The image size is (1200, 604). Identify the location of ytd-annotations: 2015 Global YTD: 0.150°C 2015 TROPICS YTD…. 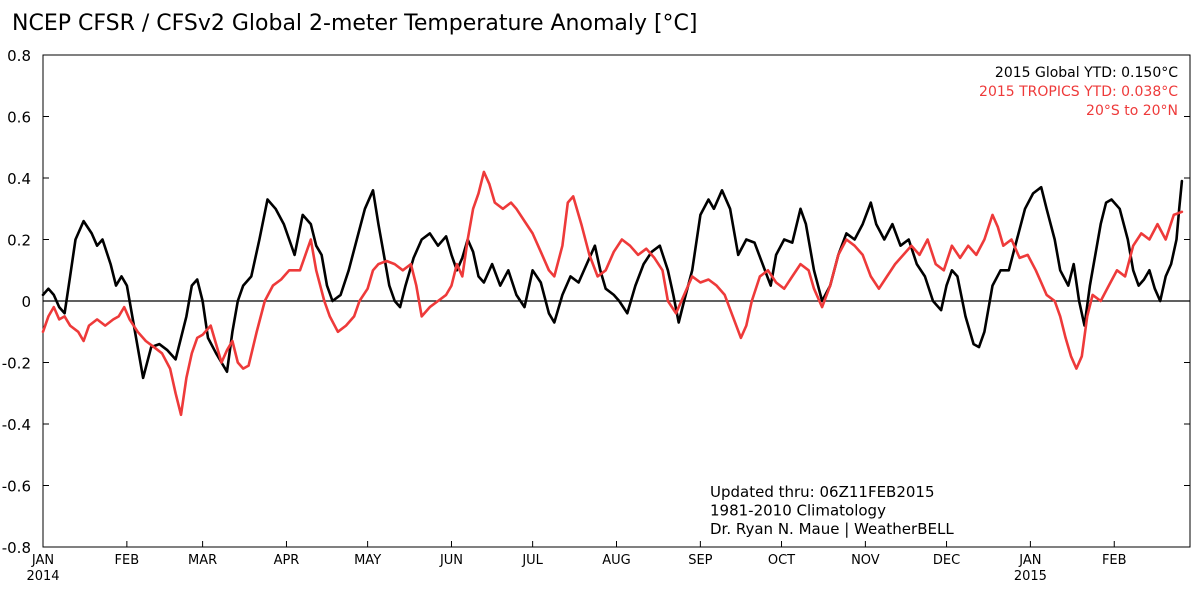
(1078, 92).